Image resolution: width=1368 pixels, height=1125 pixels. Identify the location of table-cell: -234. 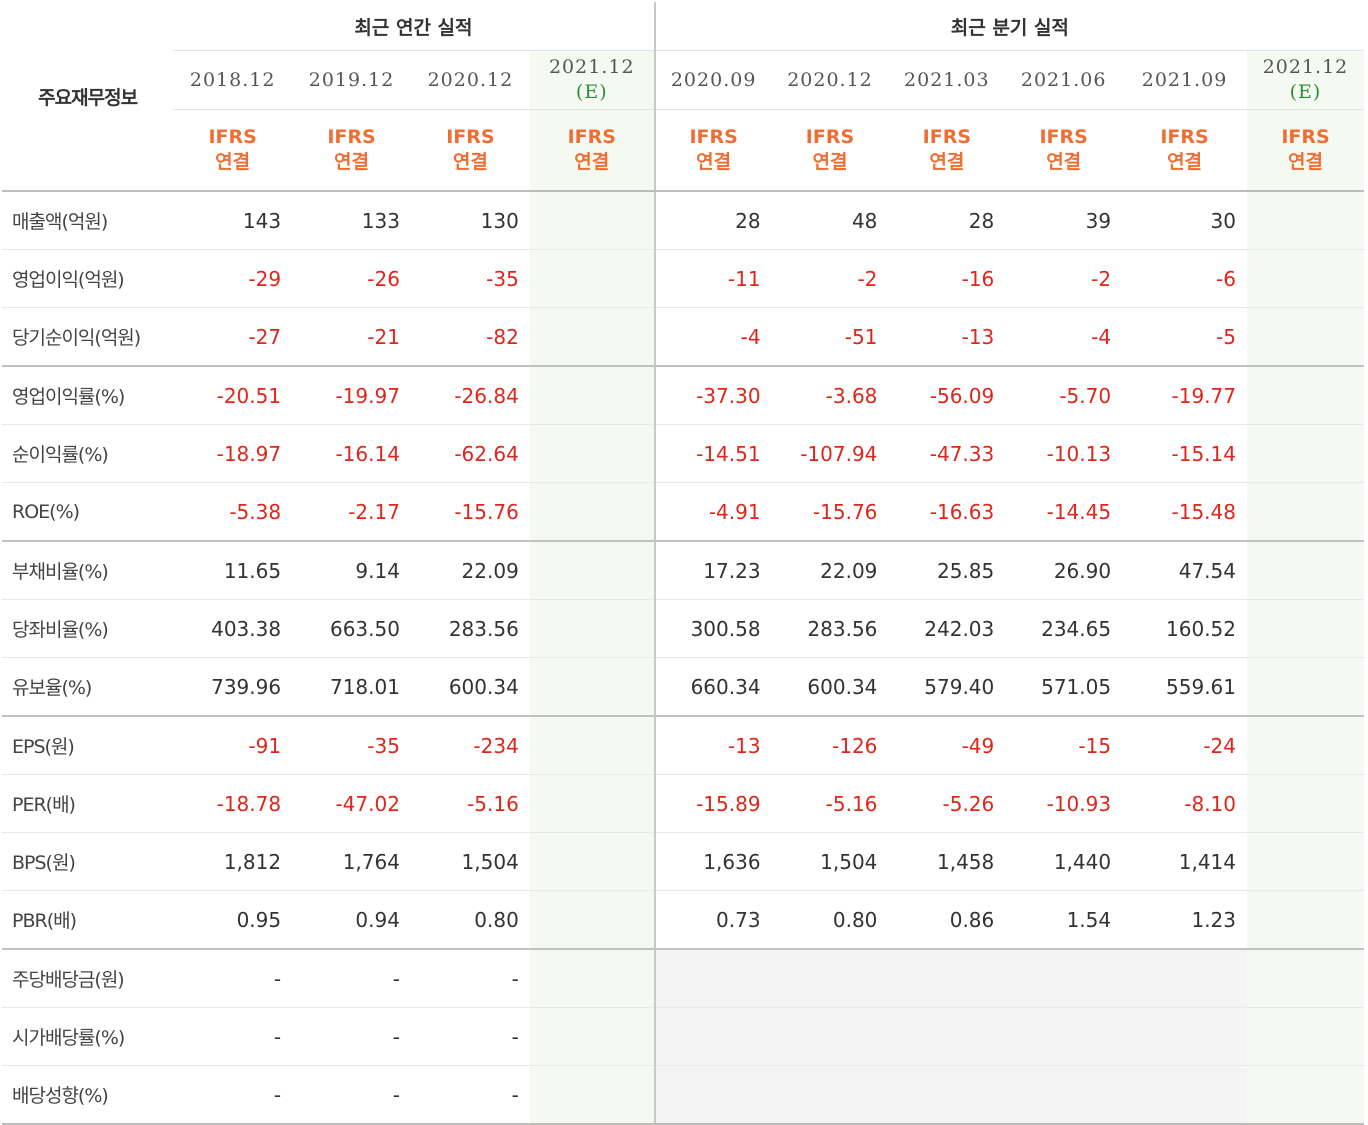
(470, 745).